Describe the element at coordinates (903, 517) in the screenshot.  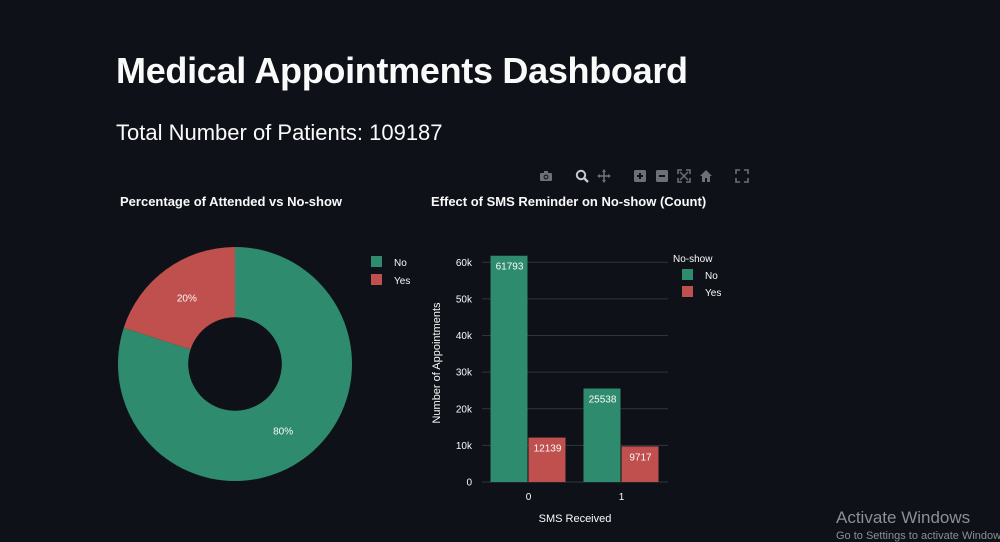
I see `activate-windows-watermark: Activate Windows` at that location.